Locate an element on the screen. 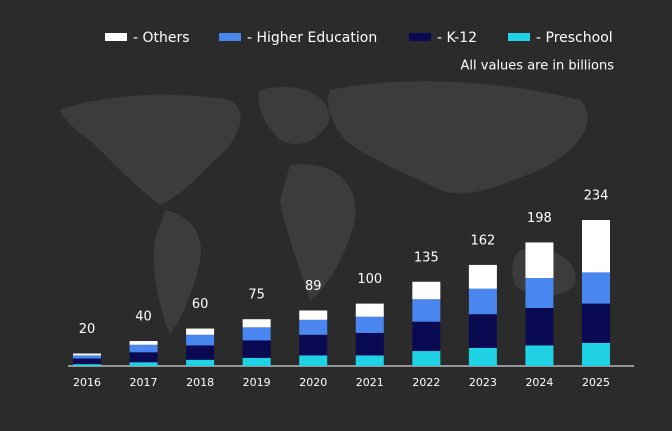  total-label: 40 is located at coordinates (143, 317).